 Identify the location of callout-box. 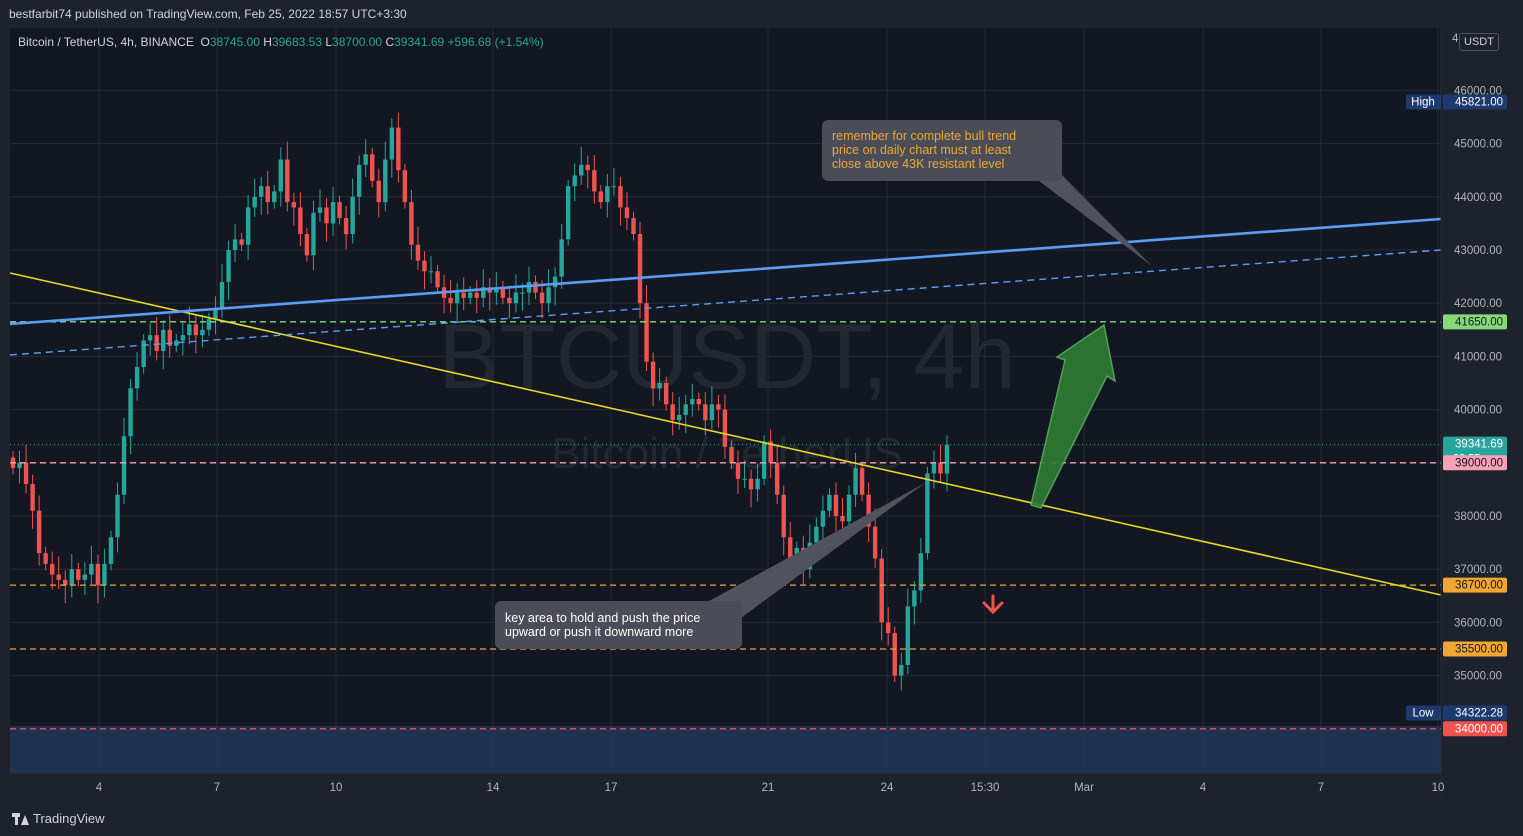
(618, 625).